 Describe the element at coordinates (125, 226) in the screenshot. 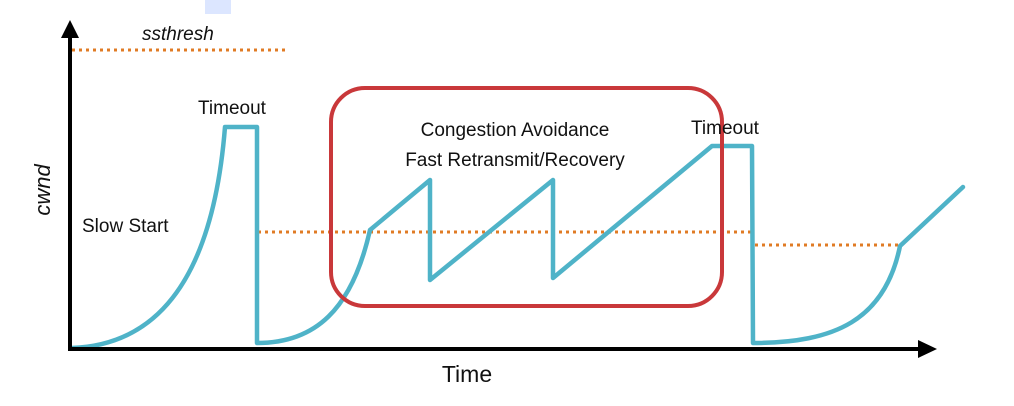

I see `slow-start-label: Slow Start` at that location.